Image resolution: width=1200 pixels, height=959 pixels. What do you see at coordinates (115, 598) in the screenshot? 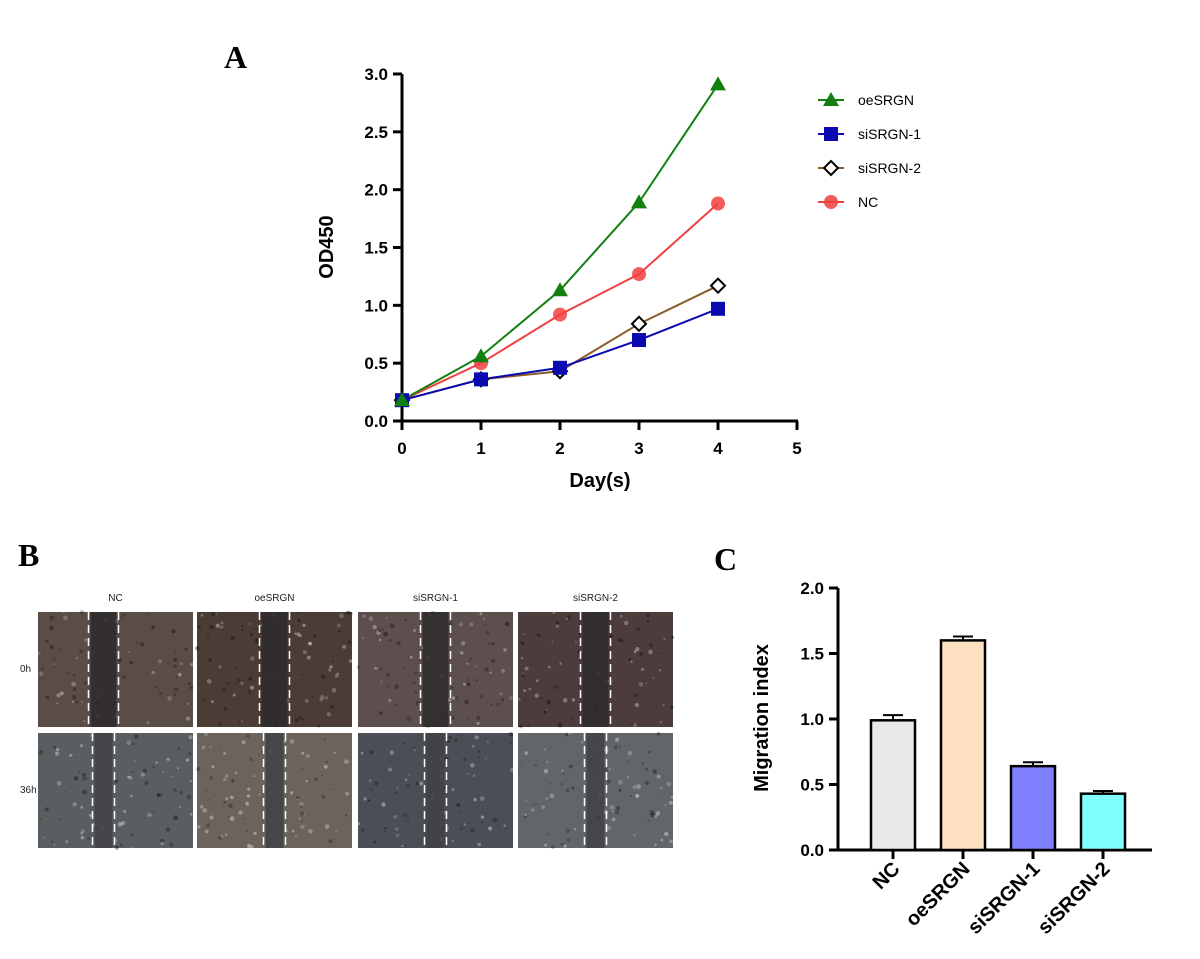
I see `micrograph-column-label: NC` at bounding box center [115, 598].